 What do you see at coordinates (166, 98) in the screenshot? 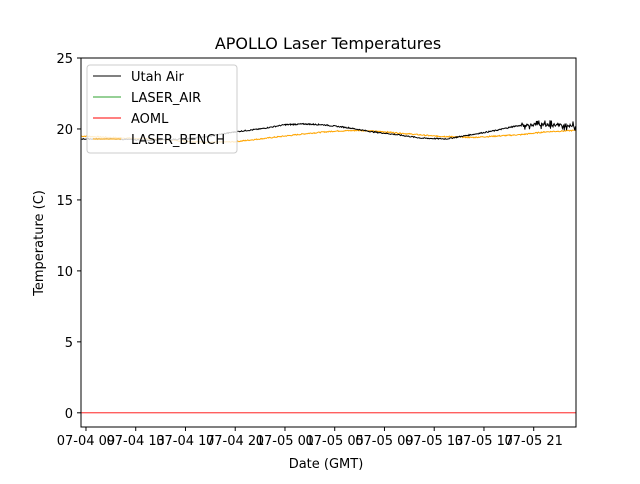
I see `legend-label: LASER_AIR` at bounding box center [166, 98].